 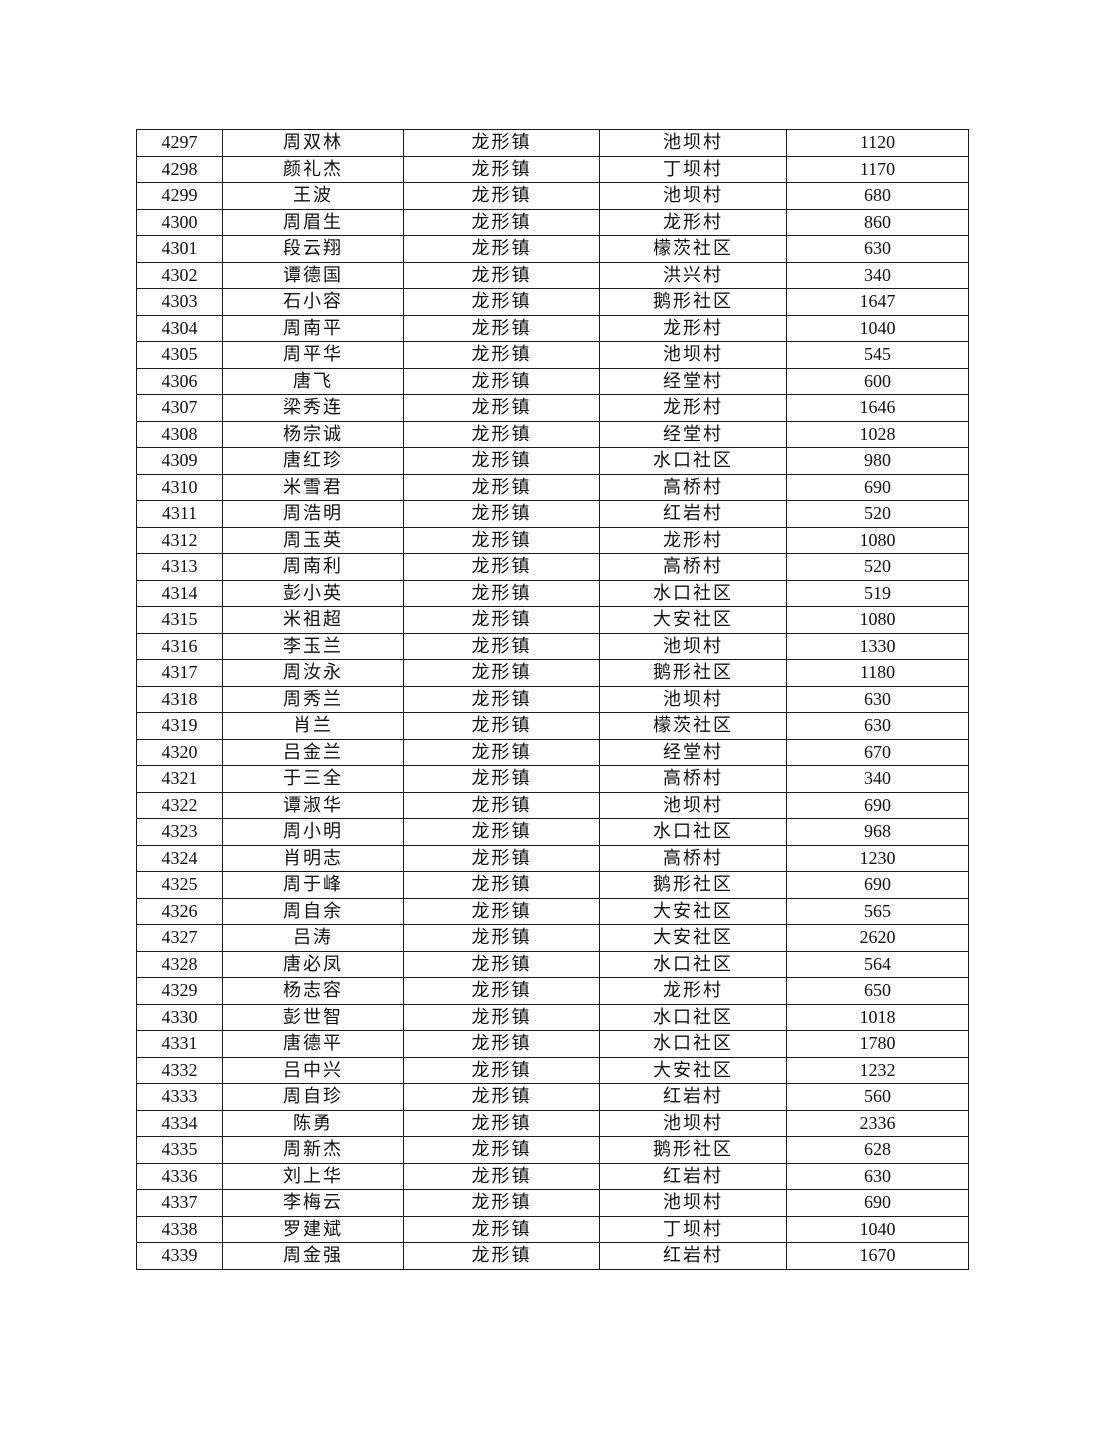 What do you see at coordinates (313, 196) in the screenshot?
I see `name-cell: 王波` at bounding box center [313, 196].